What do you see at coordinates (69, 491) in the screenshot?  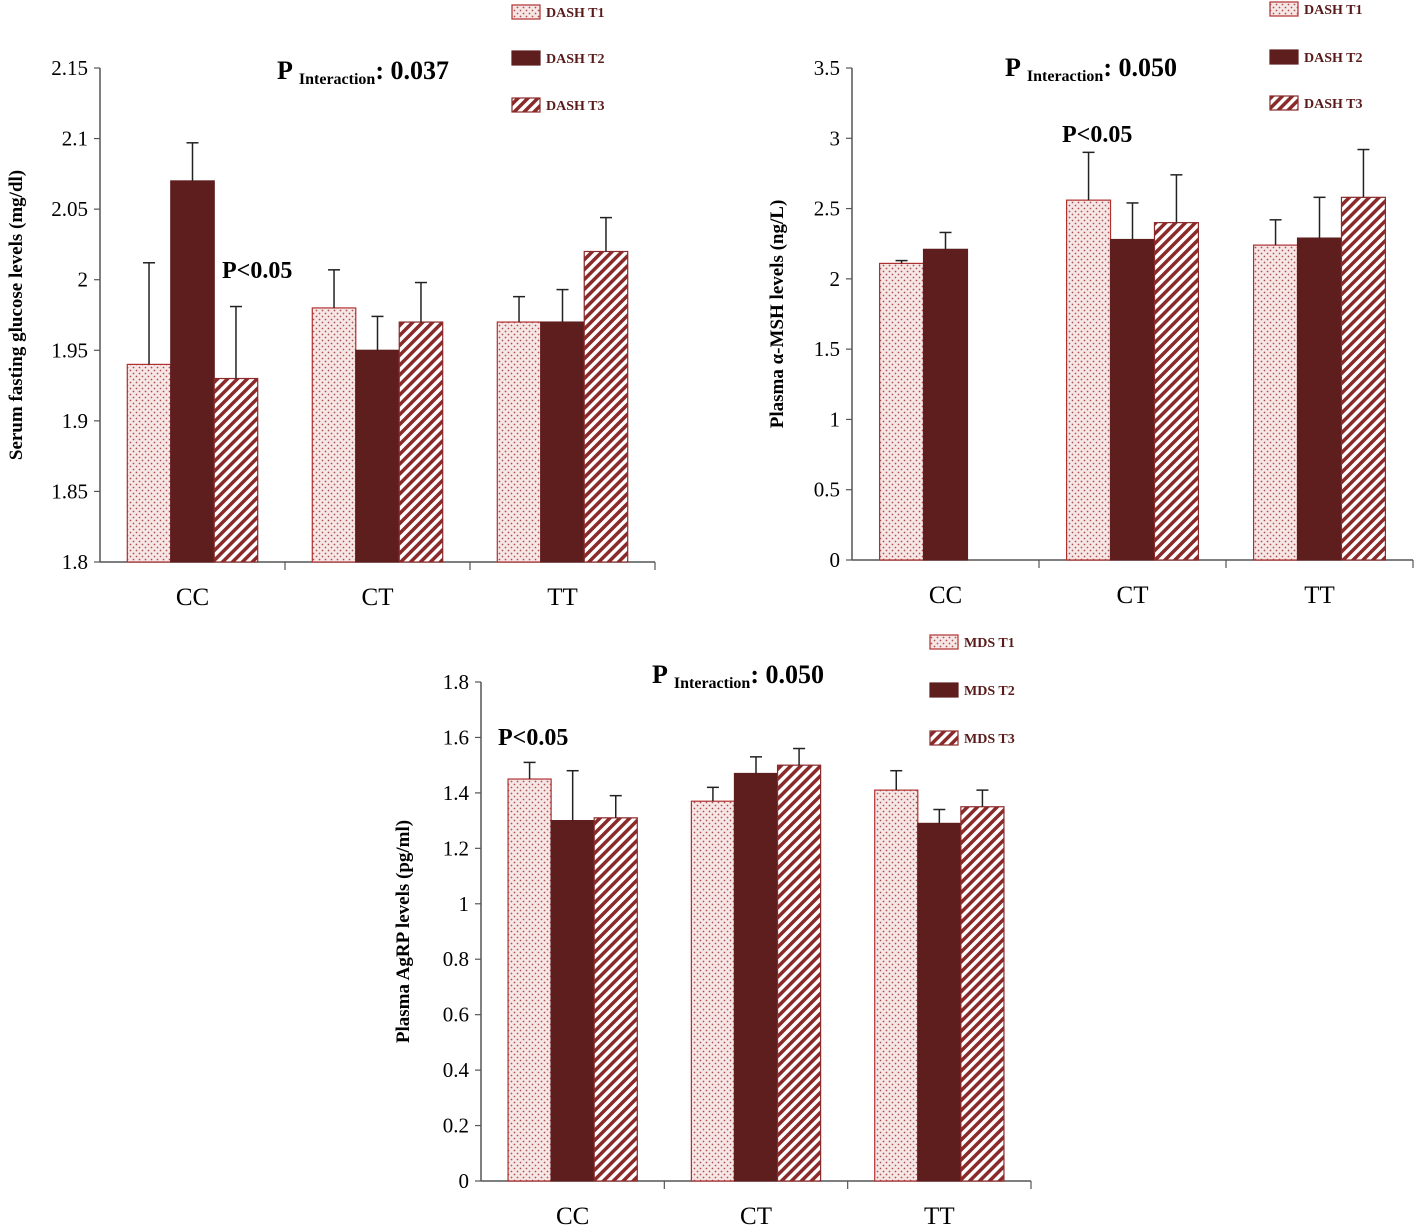 I see `y-tick-label: 1.85` at bounding box center [69, 491].